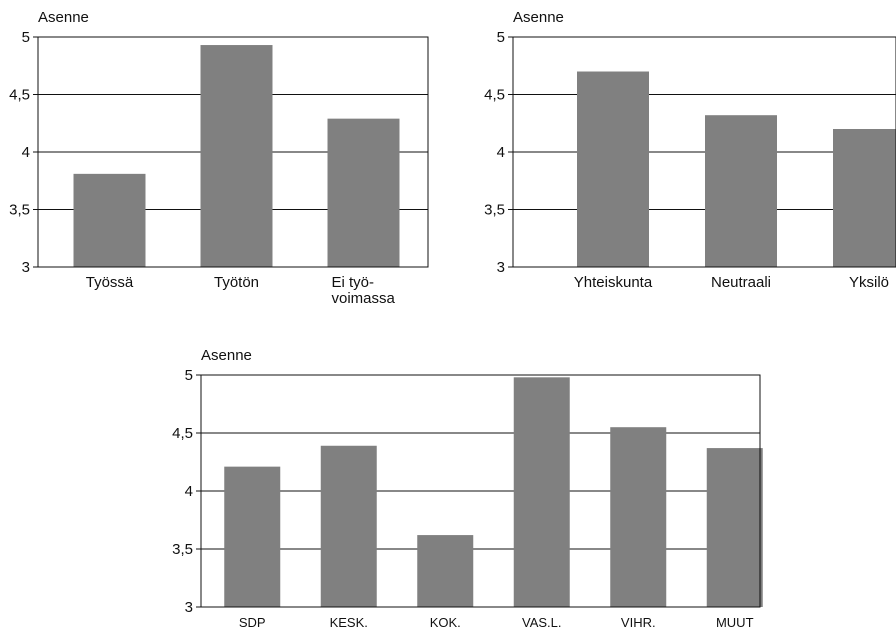 This screenshot has width=896, height=633. I want to click on x-tick-label-line: Ei työ-, so click(353, 282).